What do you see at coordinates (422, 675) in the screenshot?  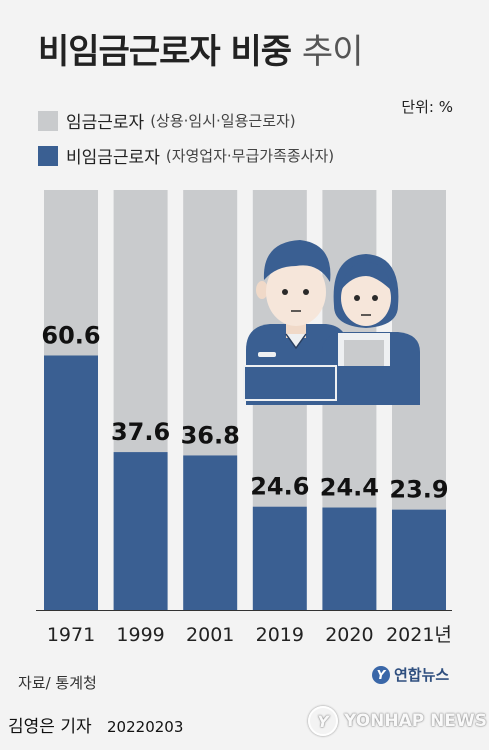 I see `yonhap-logo-text: 연합뉴스` at bounding box center [422, 675].